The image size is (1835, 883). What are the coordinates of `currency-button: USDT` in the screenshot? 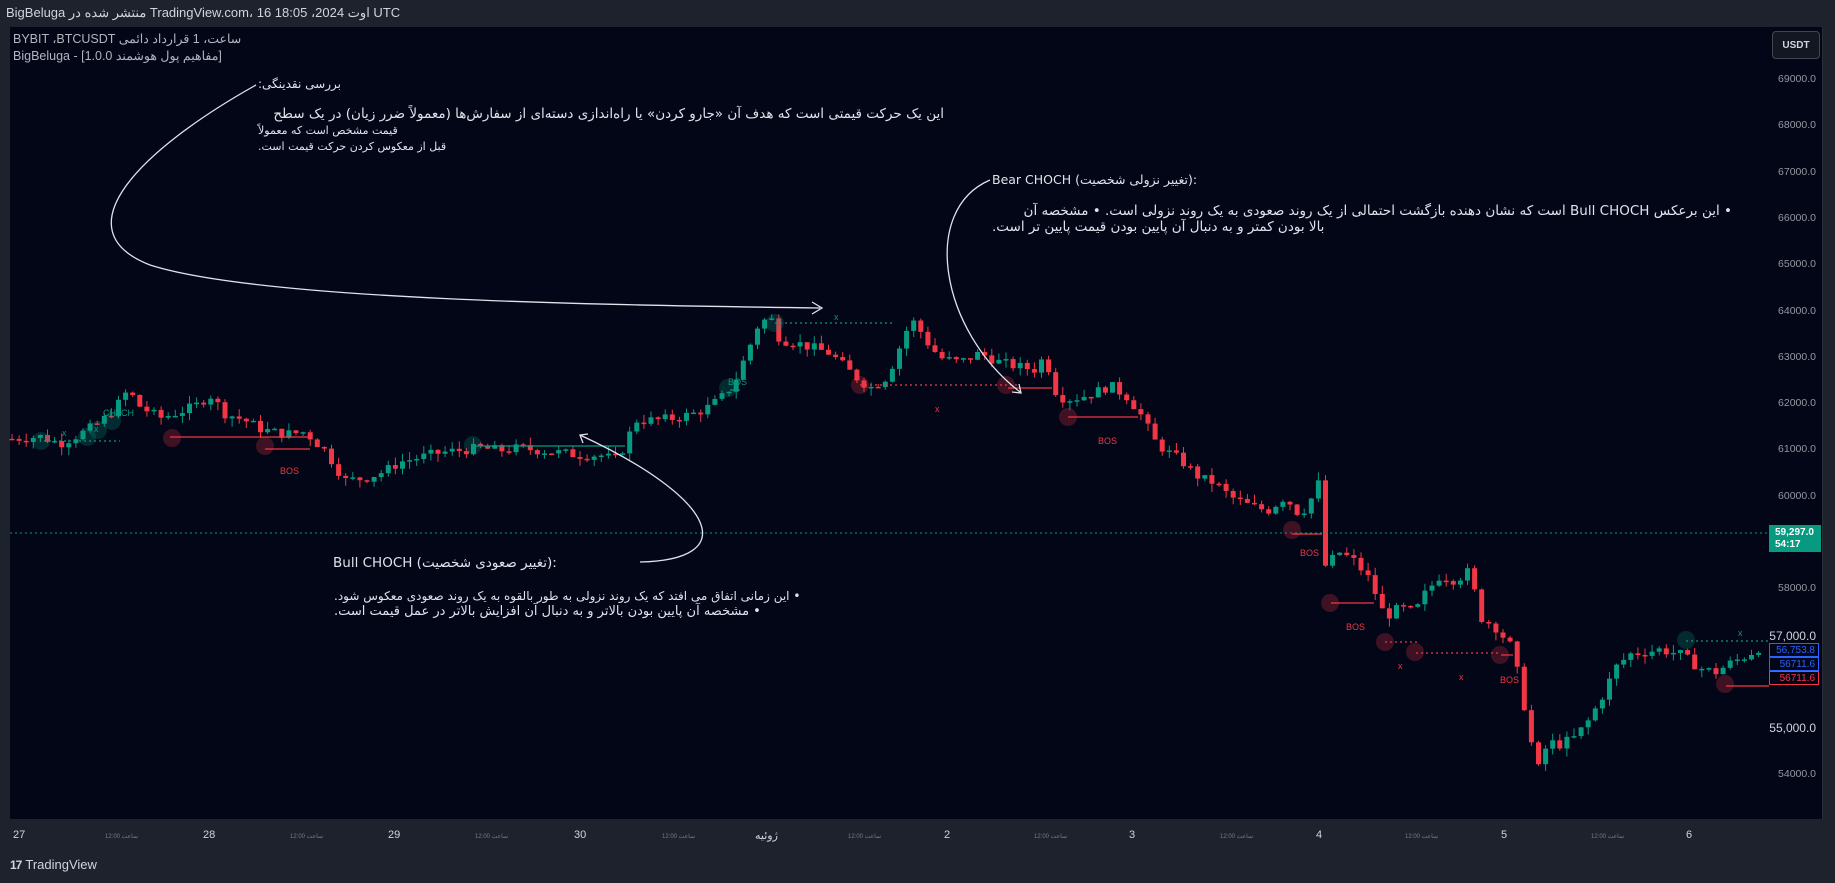 It's located at (1796, 45).